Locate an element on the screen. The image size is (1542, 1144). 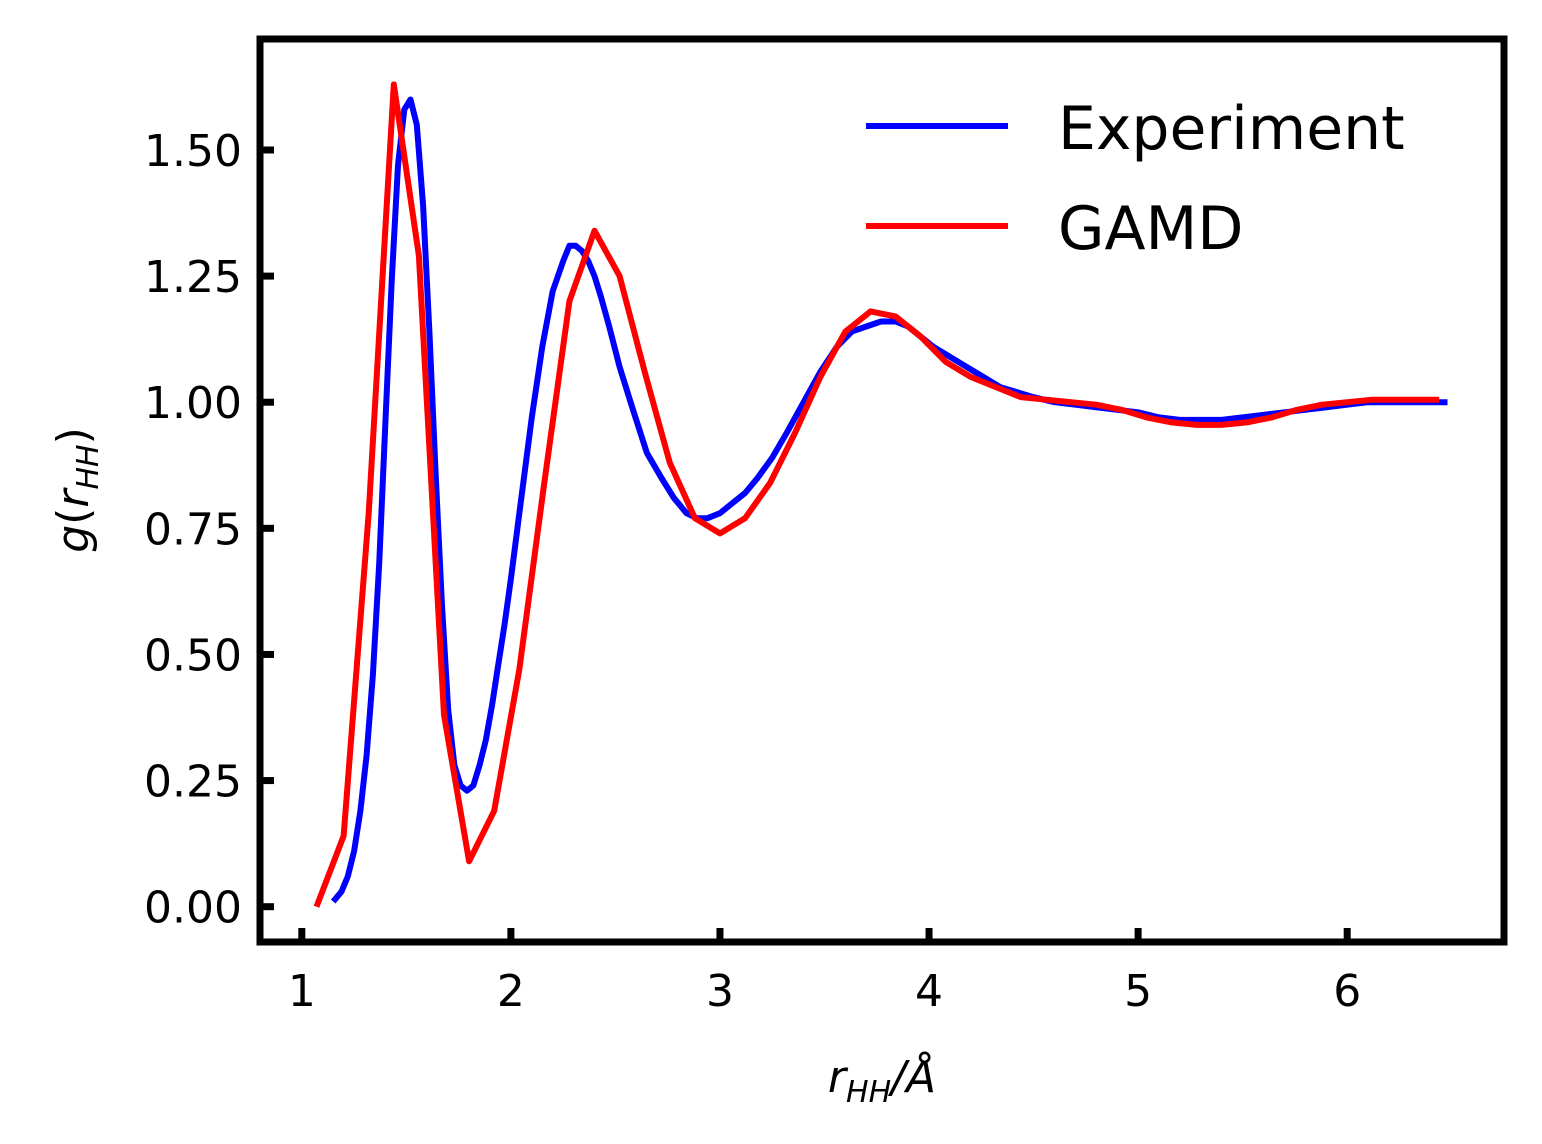
x-axis-label: rHH/Å is located at coordinates (882, 1080).